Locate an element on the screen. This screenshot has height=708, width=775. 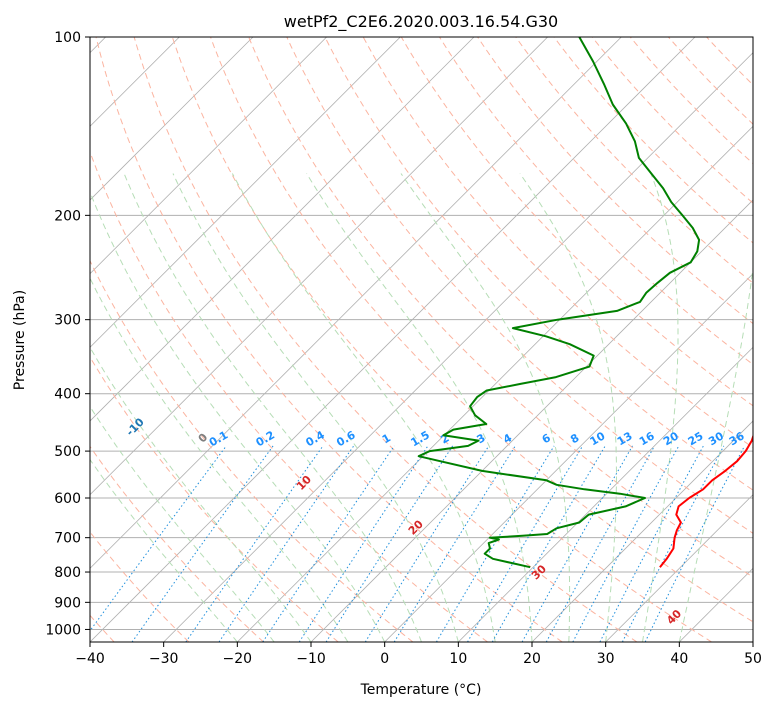
mixing-ratio-label: 0.6 is located at coordinates (346, 438).